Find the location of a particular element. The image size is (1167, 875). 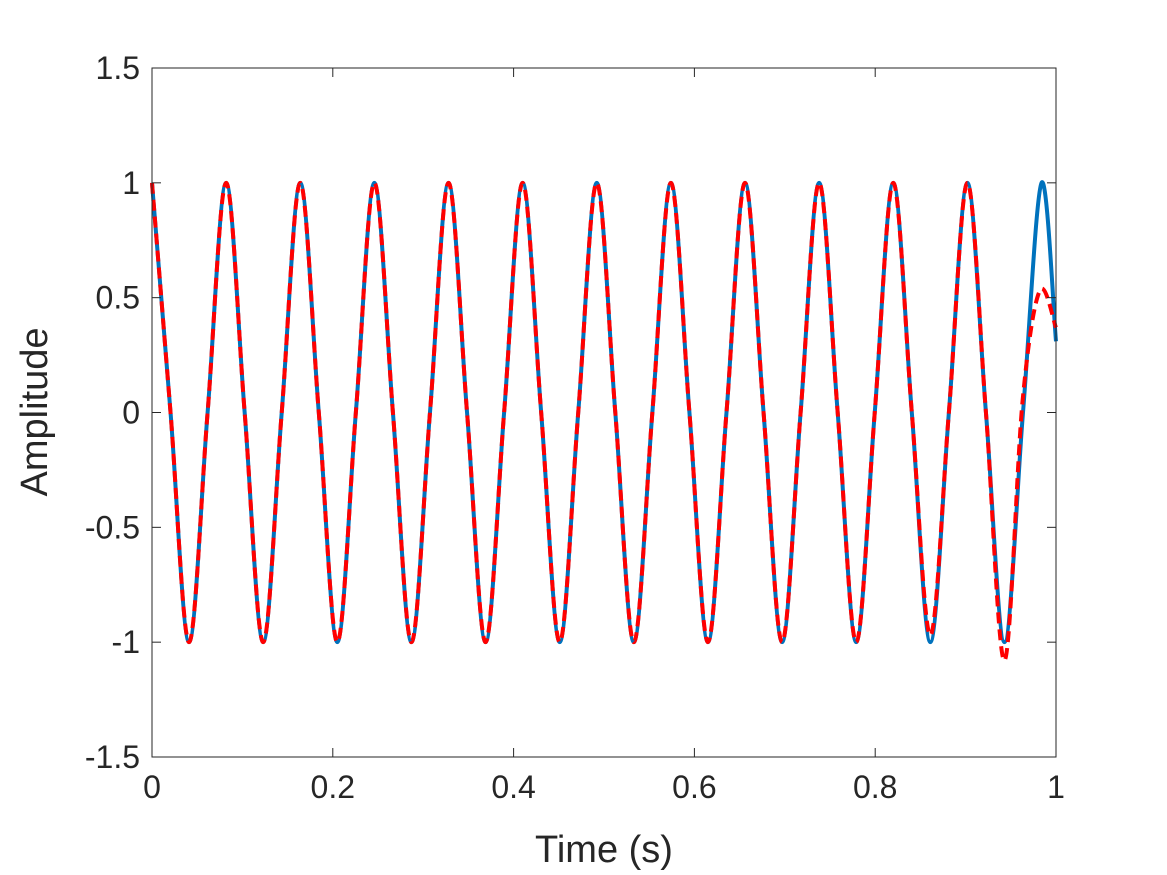

x-tick-label: 0.2 is located at coordinates (333, 787).